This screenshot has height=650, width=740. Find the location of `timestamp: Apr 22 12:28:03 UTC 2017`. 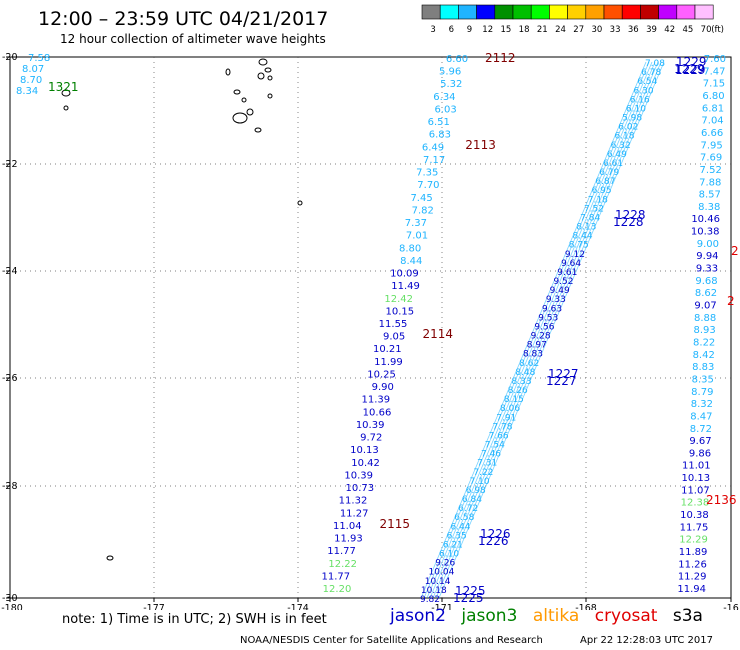

timestamp: Apr 22 12:28:03 UTC 2017 is located at coordinates (646, 640).